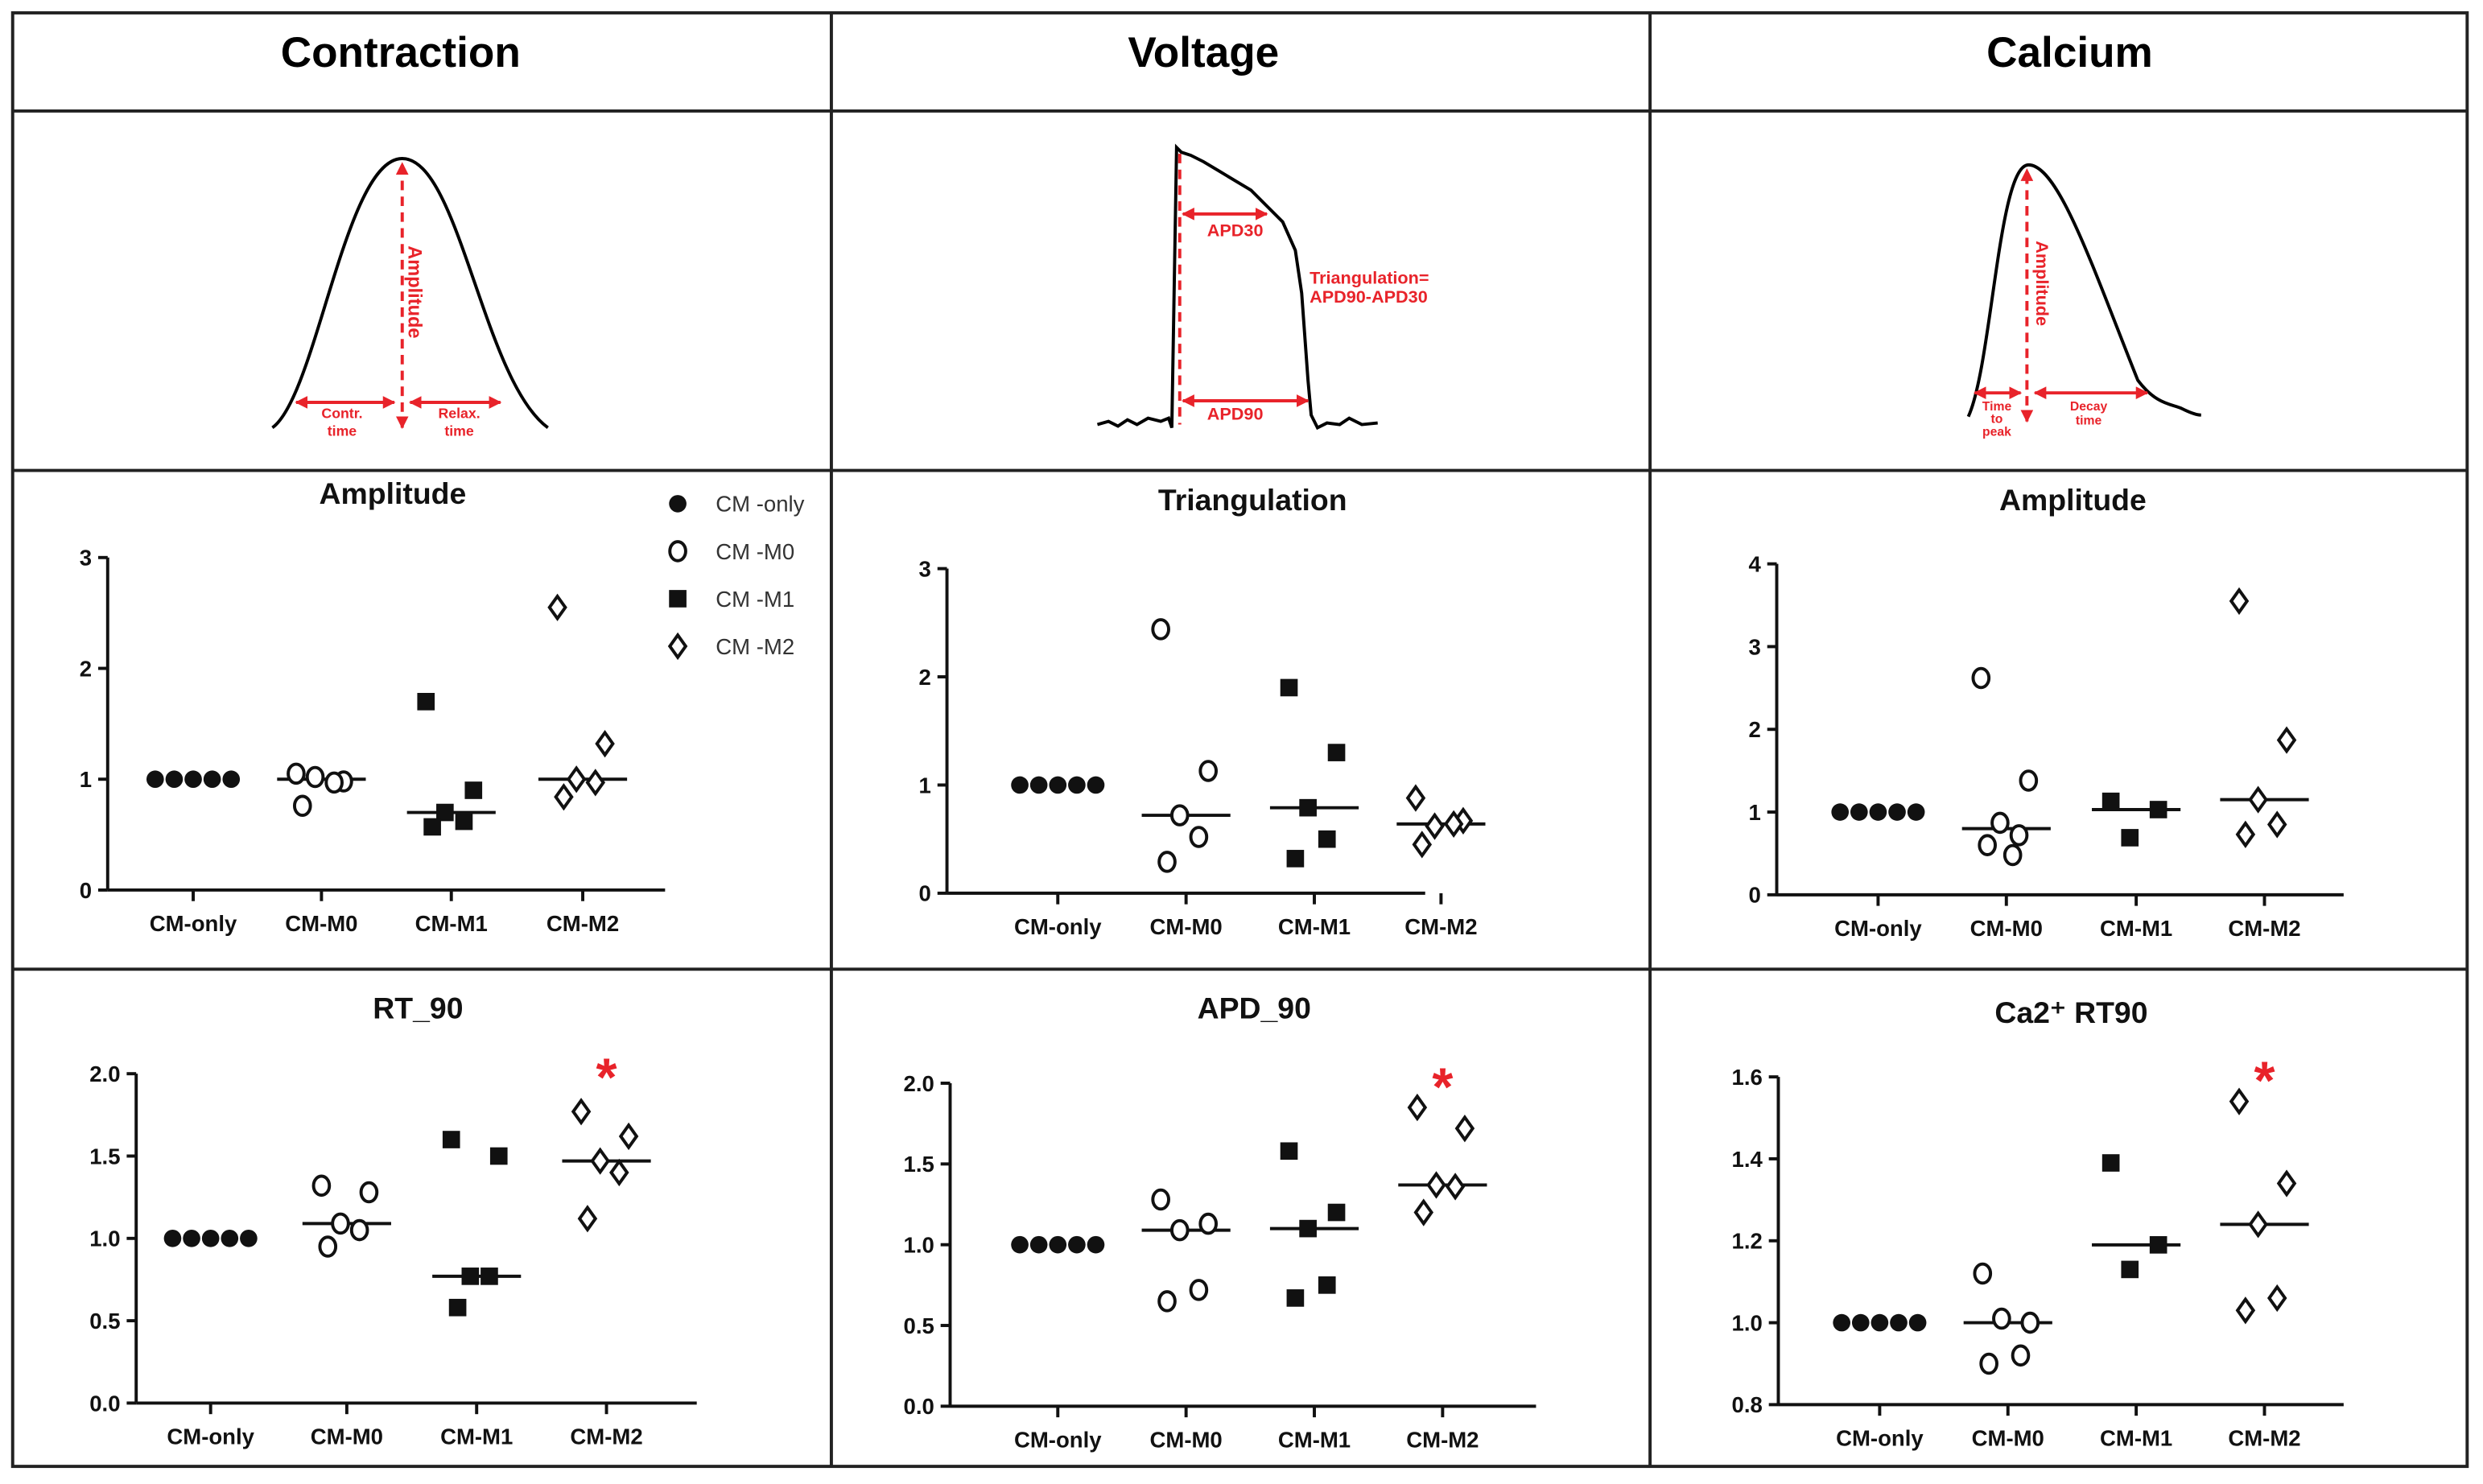 This screenshot has height=1484, width=2483. What do you see at coordinates (1369, 277) in the screenshot?
I see `triangulation-label-1: Triangulation=` at bounding box center [1369, 277].